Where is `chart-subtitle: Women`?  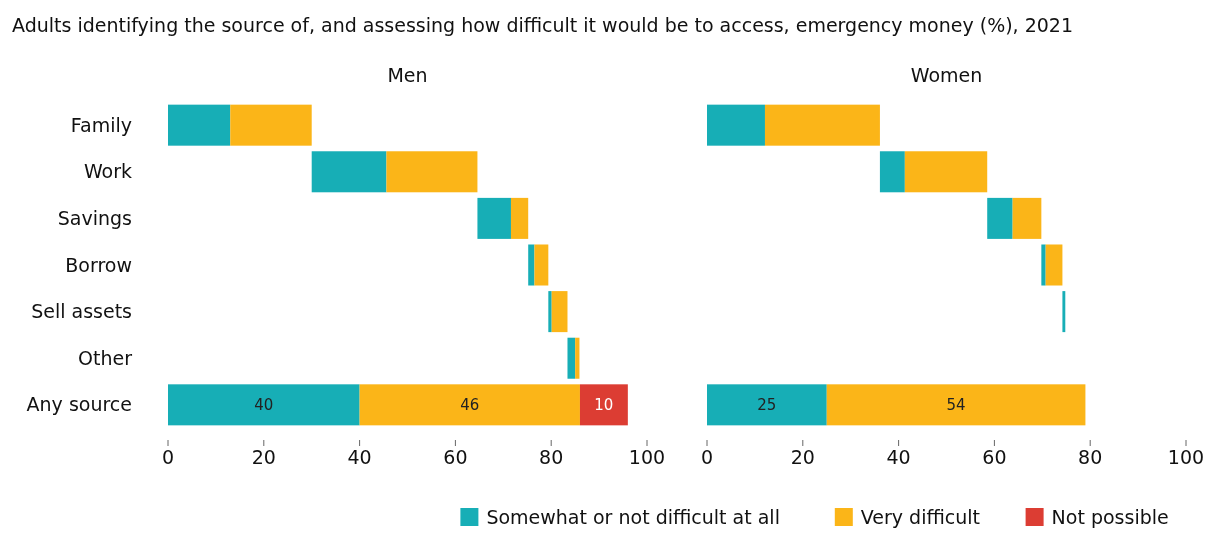
chart-subtitle: Women is located at coordinates (946, 75).